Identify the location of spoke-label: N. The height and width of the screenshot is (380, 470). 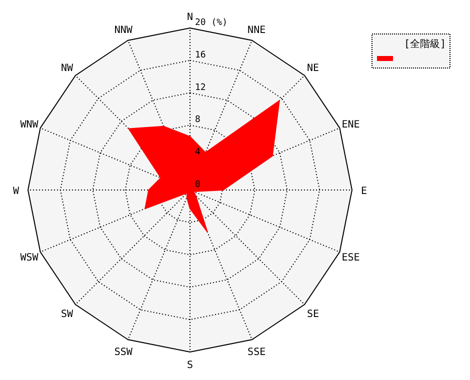
(190, 17).